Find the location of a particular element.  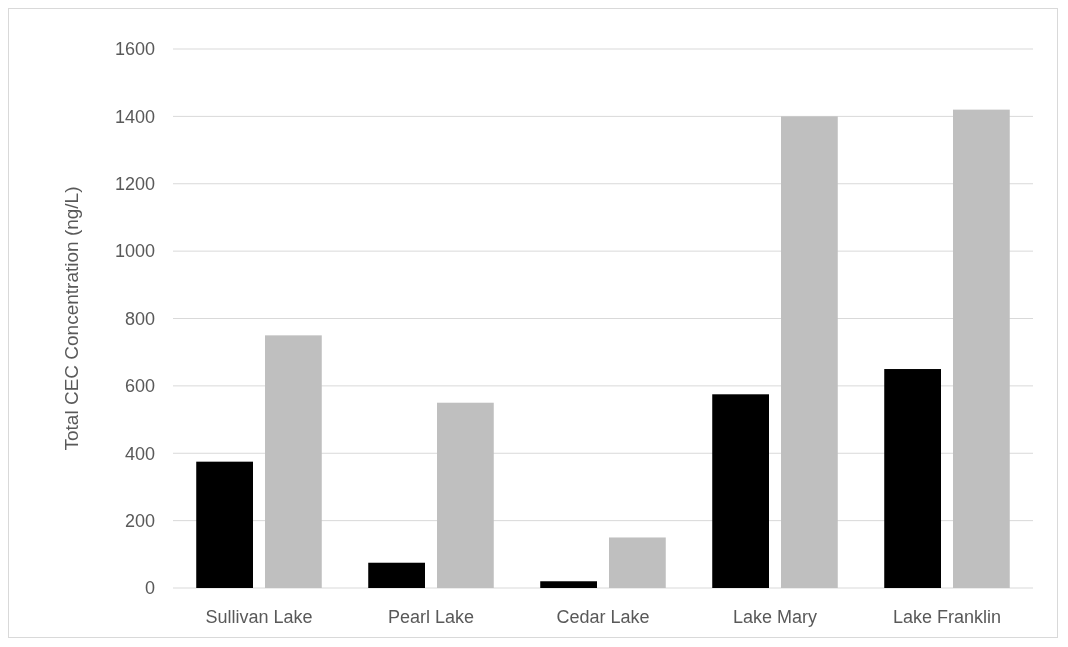

y-tick-label: 400 is located at coordinates (139, 453).